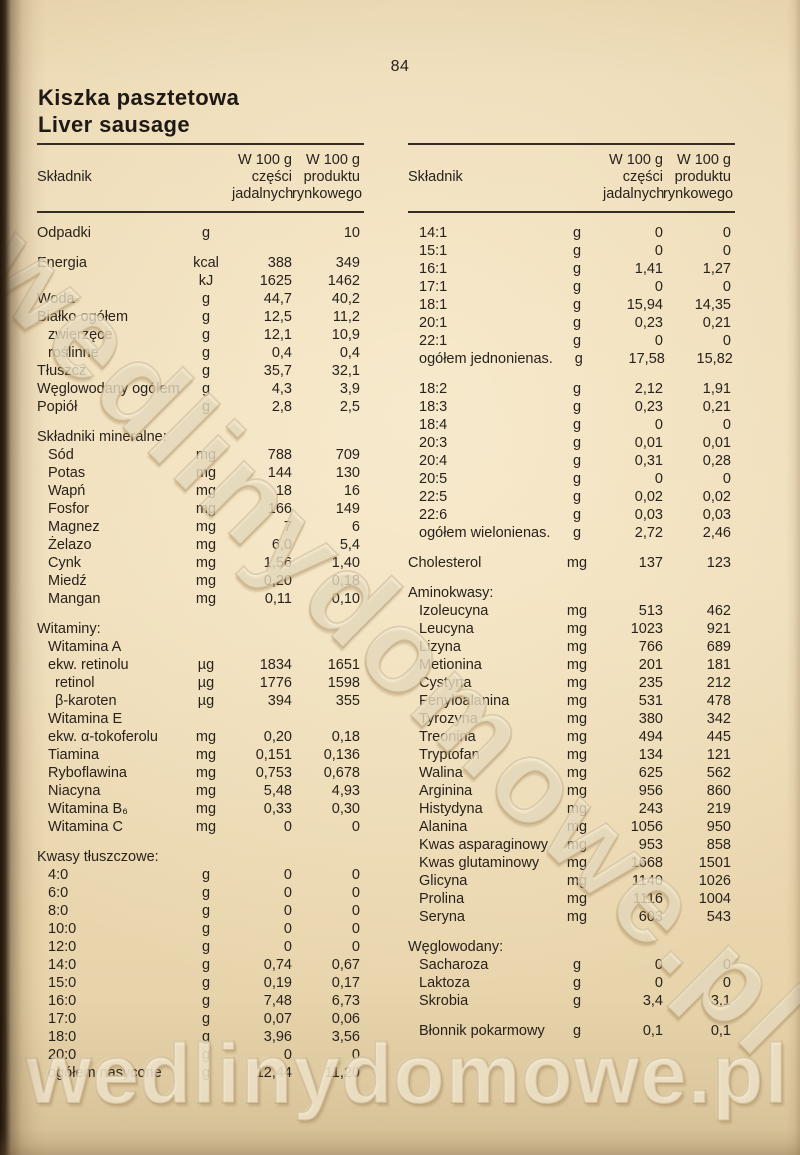  What do you see at coordinates (433, 251) in the screenshot?
I see `row-label: 15:1` at bounding box center [433, 251].